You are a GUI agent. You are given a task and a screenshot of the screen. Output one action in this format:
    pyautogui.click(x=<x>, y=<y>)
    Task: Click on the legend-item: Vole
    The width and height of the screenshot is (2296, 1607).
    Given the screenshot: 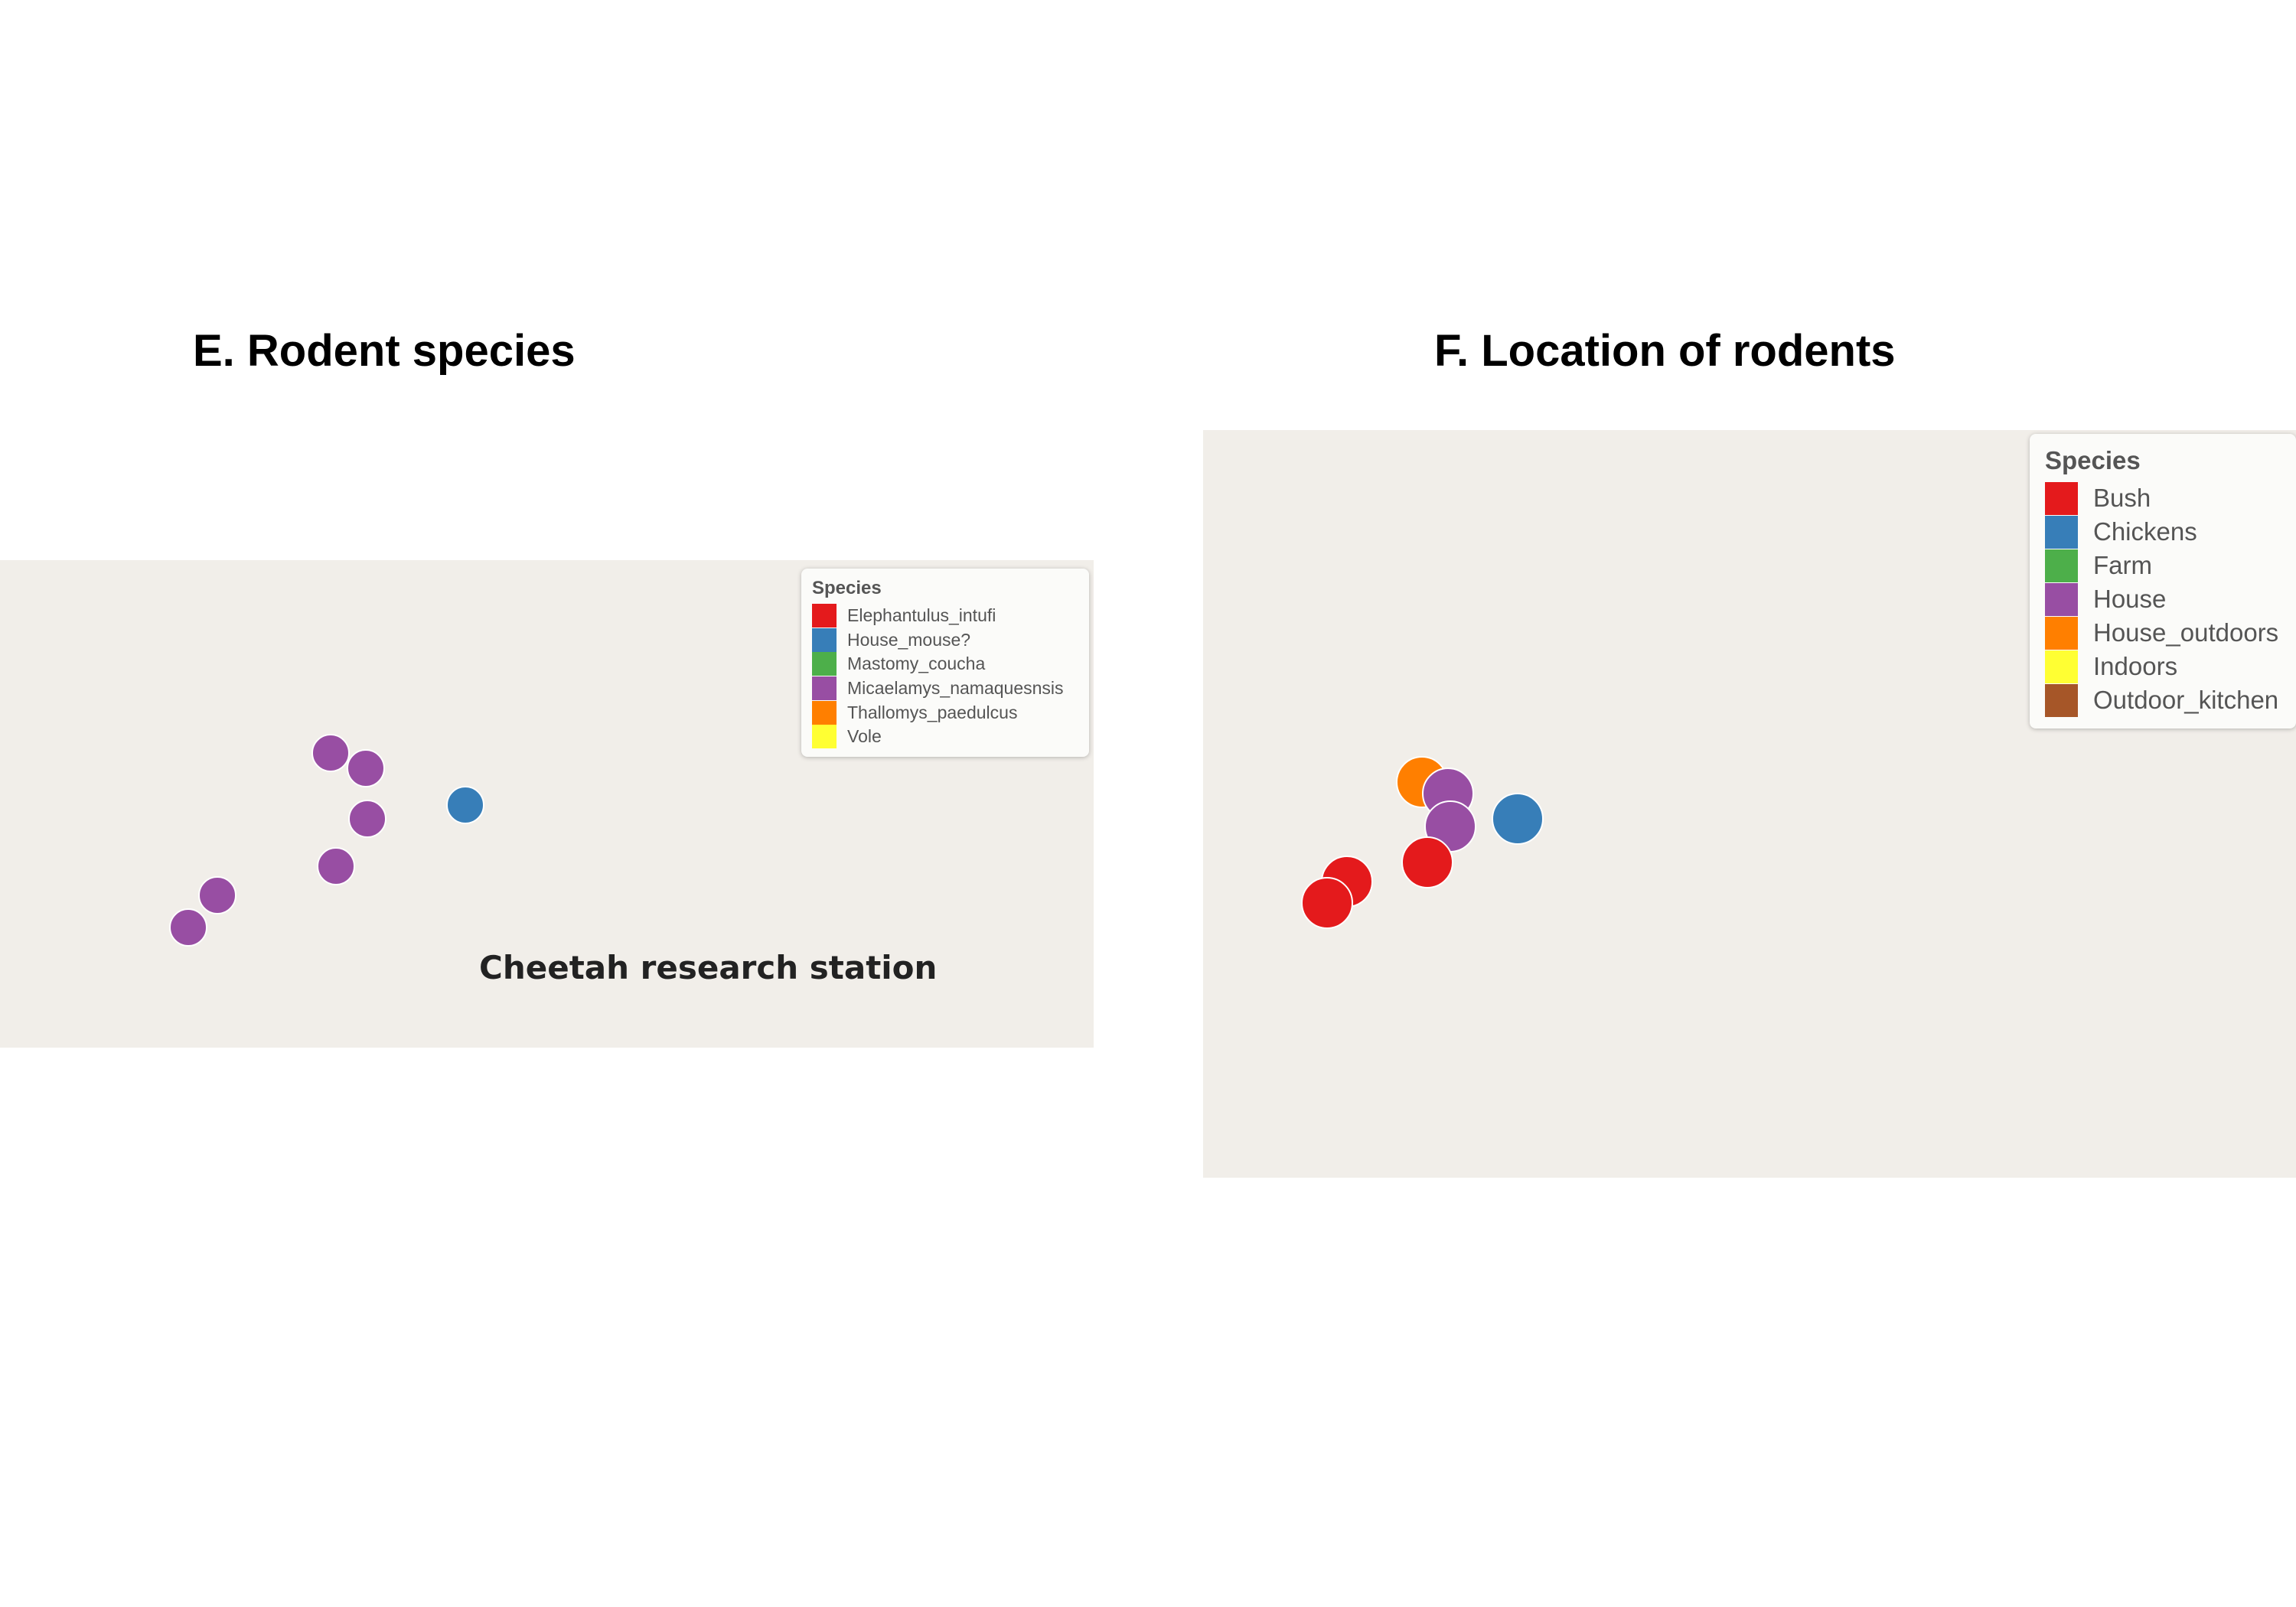 What is the action you would take?
    pyautogui.click(x=945, y=737)
    